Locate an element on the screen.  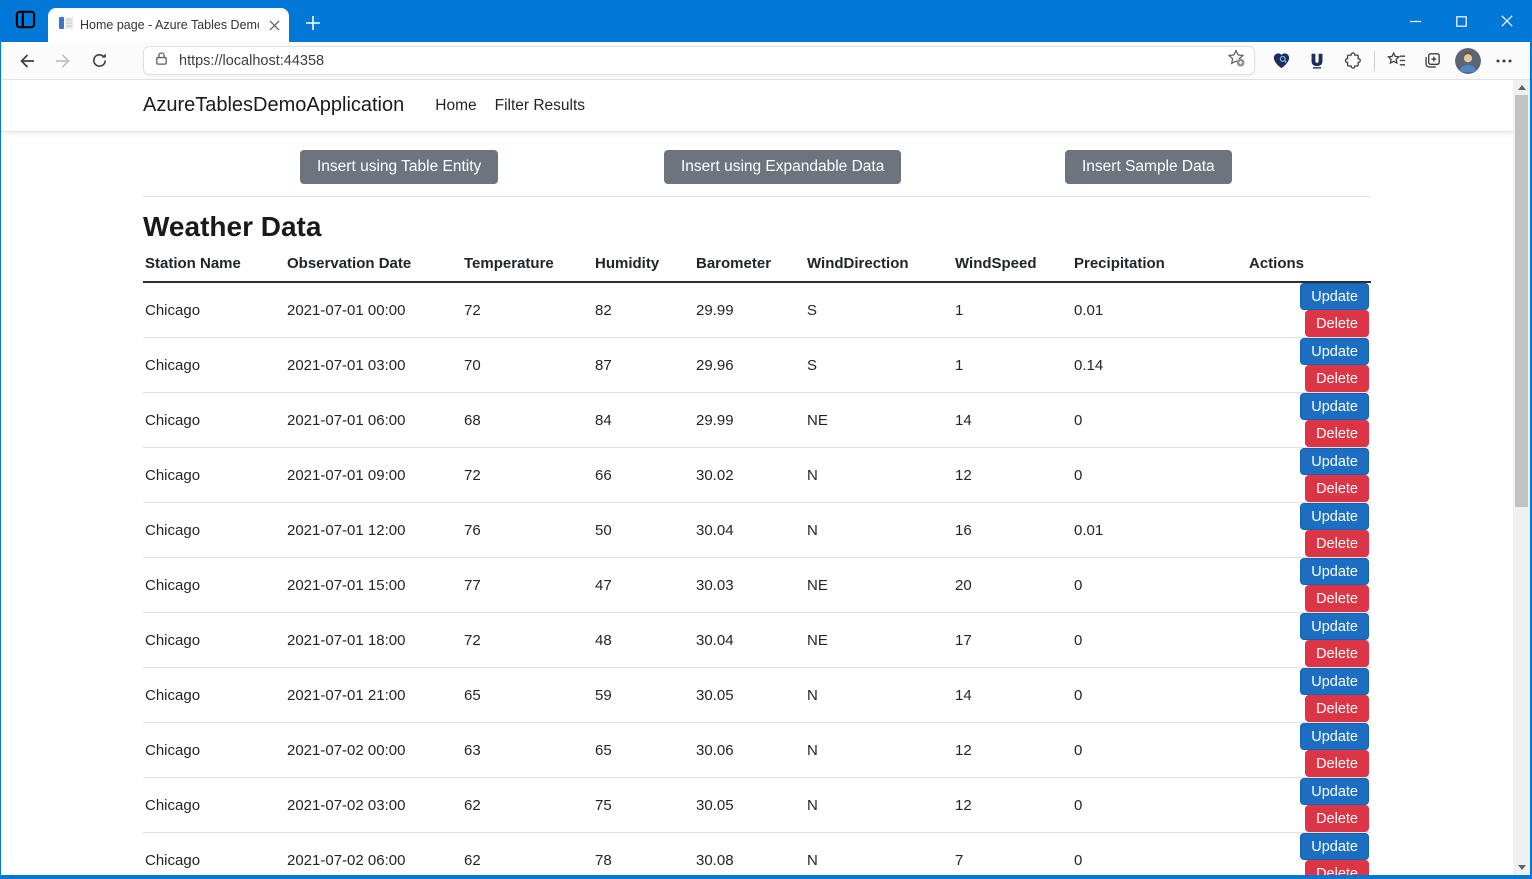
brand-link: AzureTablesDemoApplication is located at coordinates (274, 105).